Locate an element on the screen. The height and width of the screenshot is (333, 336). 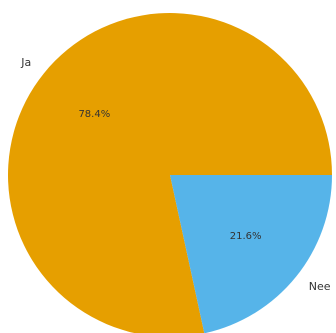
percent-label-ja: 78.4% is located at coordinates (94, 114).